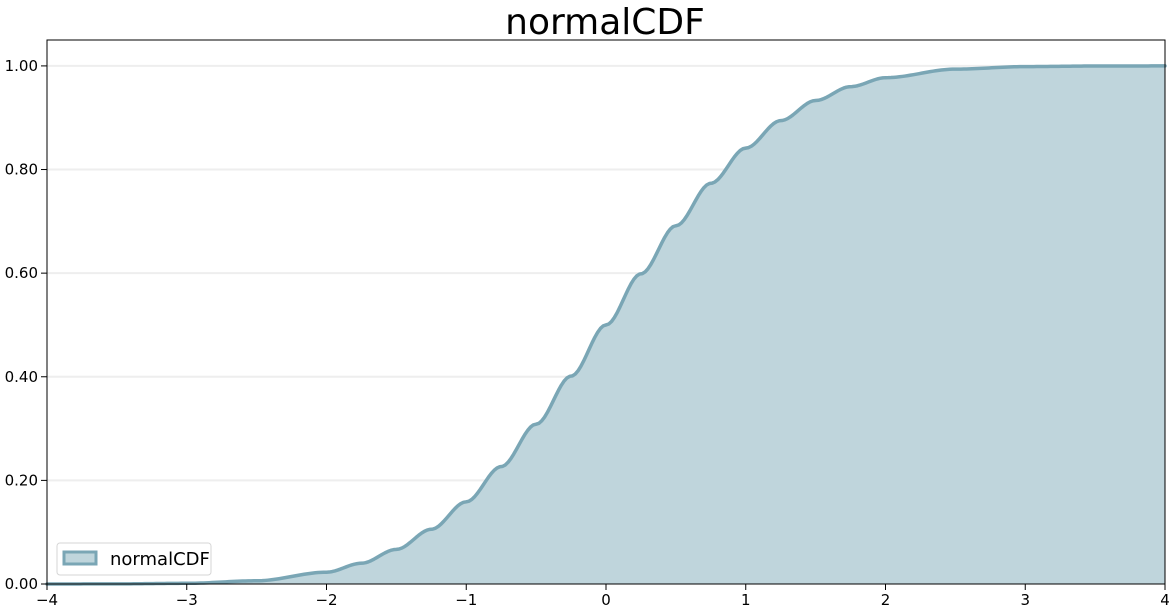 Image resolution: width=1175 pixels, height=613 pixels. Describe the element at coordinates (466, 600) in the screenshot. I see `x-tick-label: −1` at that location.